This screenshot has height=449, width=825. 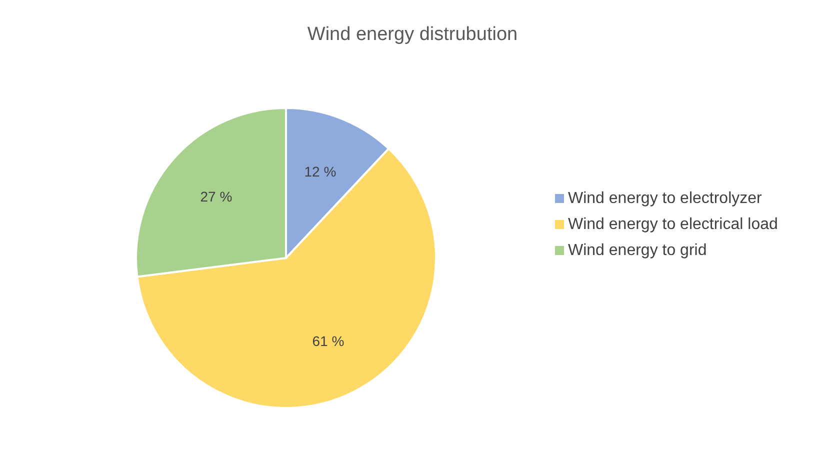 What do you see at coordinates (320, 172) in the screenshot?
I see `data-label: 12 %` at bounding box center [320, 172].